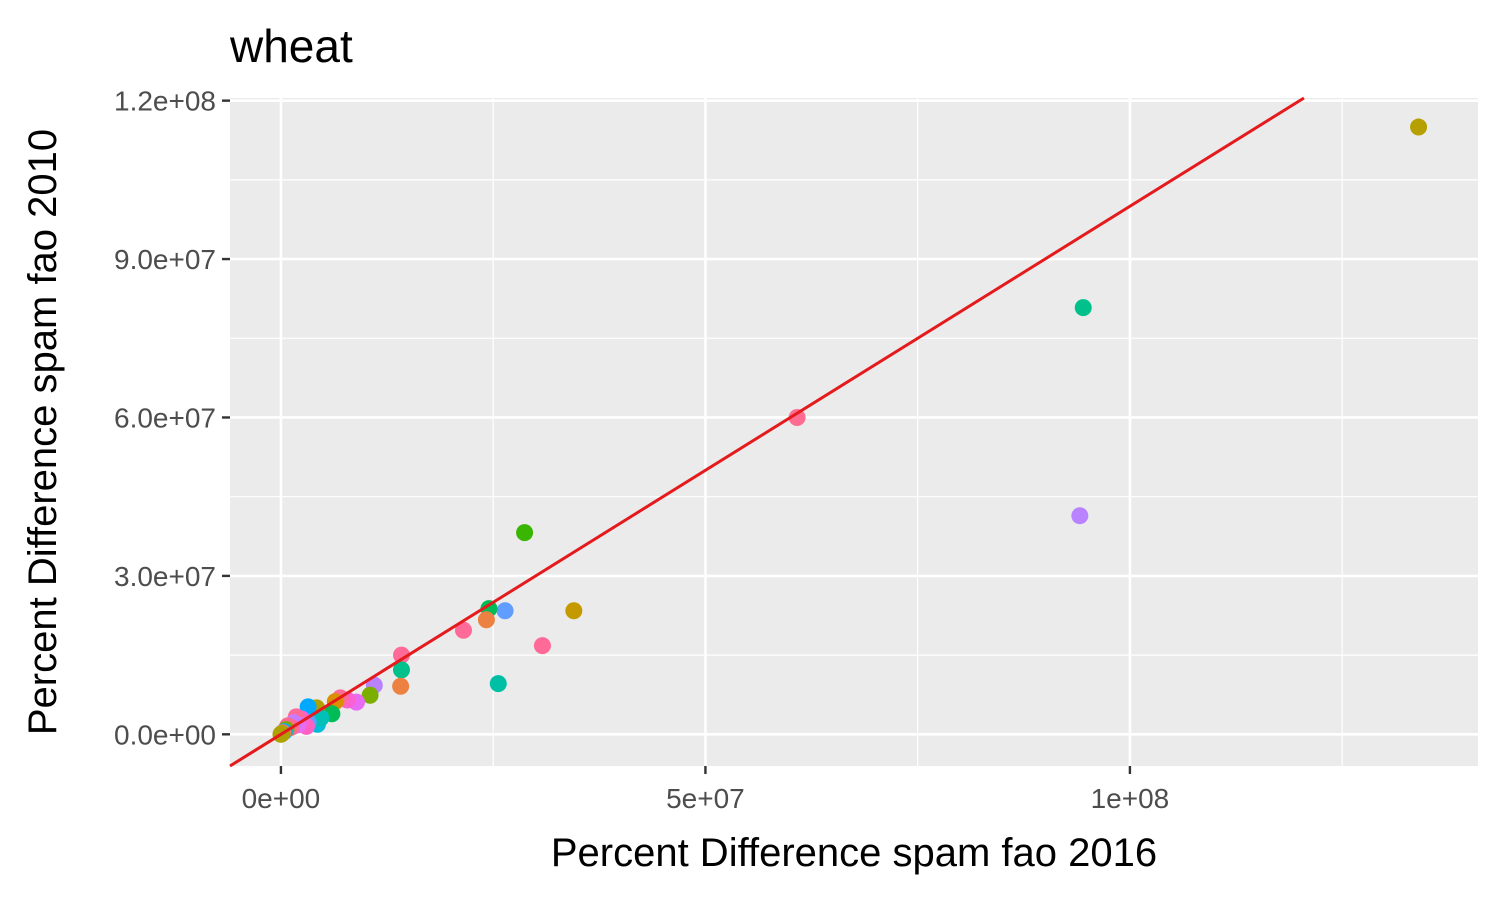  Describe the element at coordinates (165, 101) in the screenshot. I see `y-tick-label: 1.2e+08` at that location.